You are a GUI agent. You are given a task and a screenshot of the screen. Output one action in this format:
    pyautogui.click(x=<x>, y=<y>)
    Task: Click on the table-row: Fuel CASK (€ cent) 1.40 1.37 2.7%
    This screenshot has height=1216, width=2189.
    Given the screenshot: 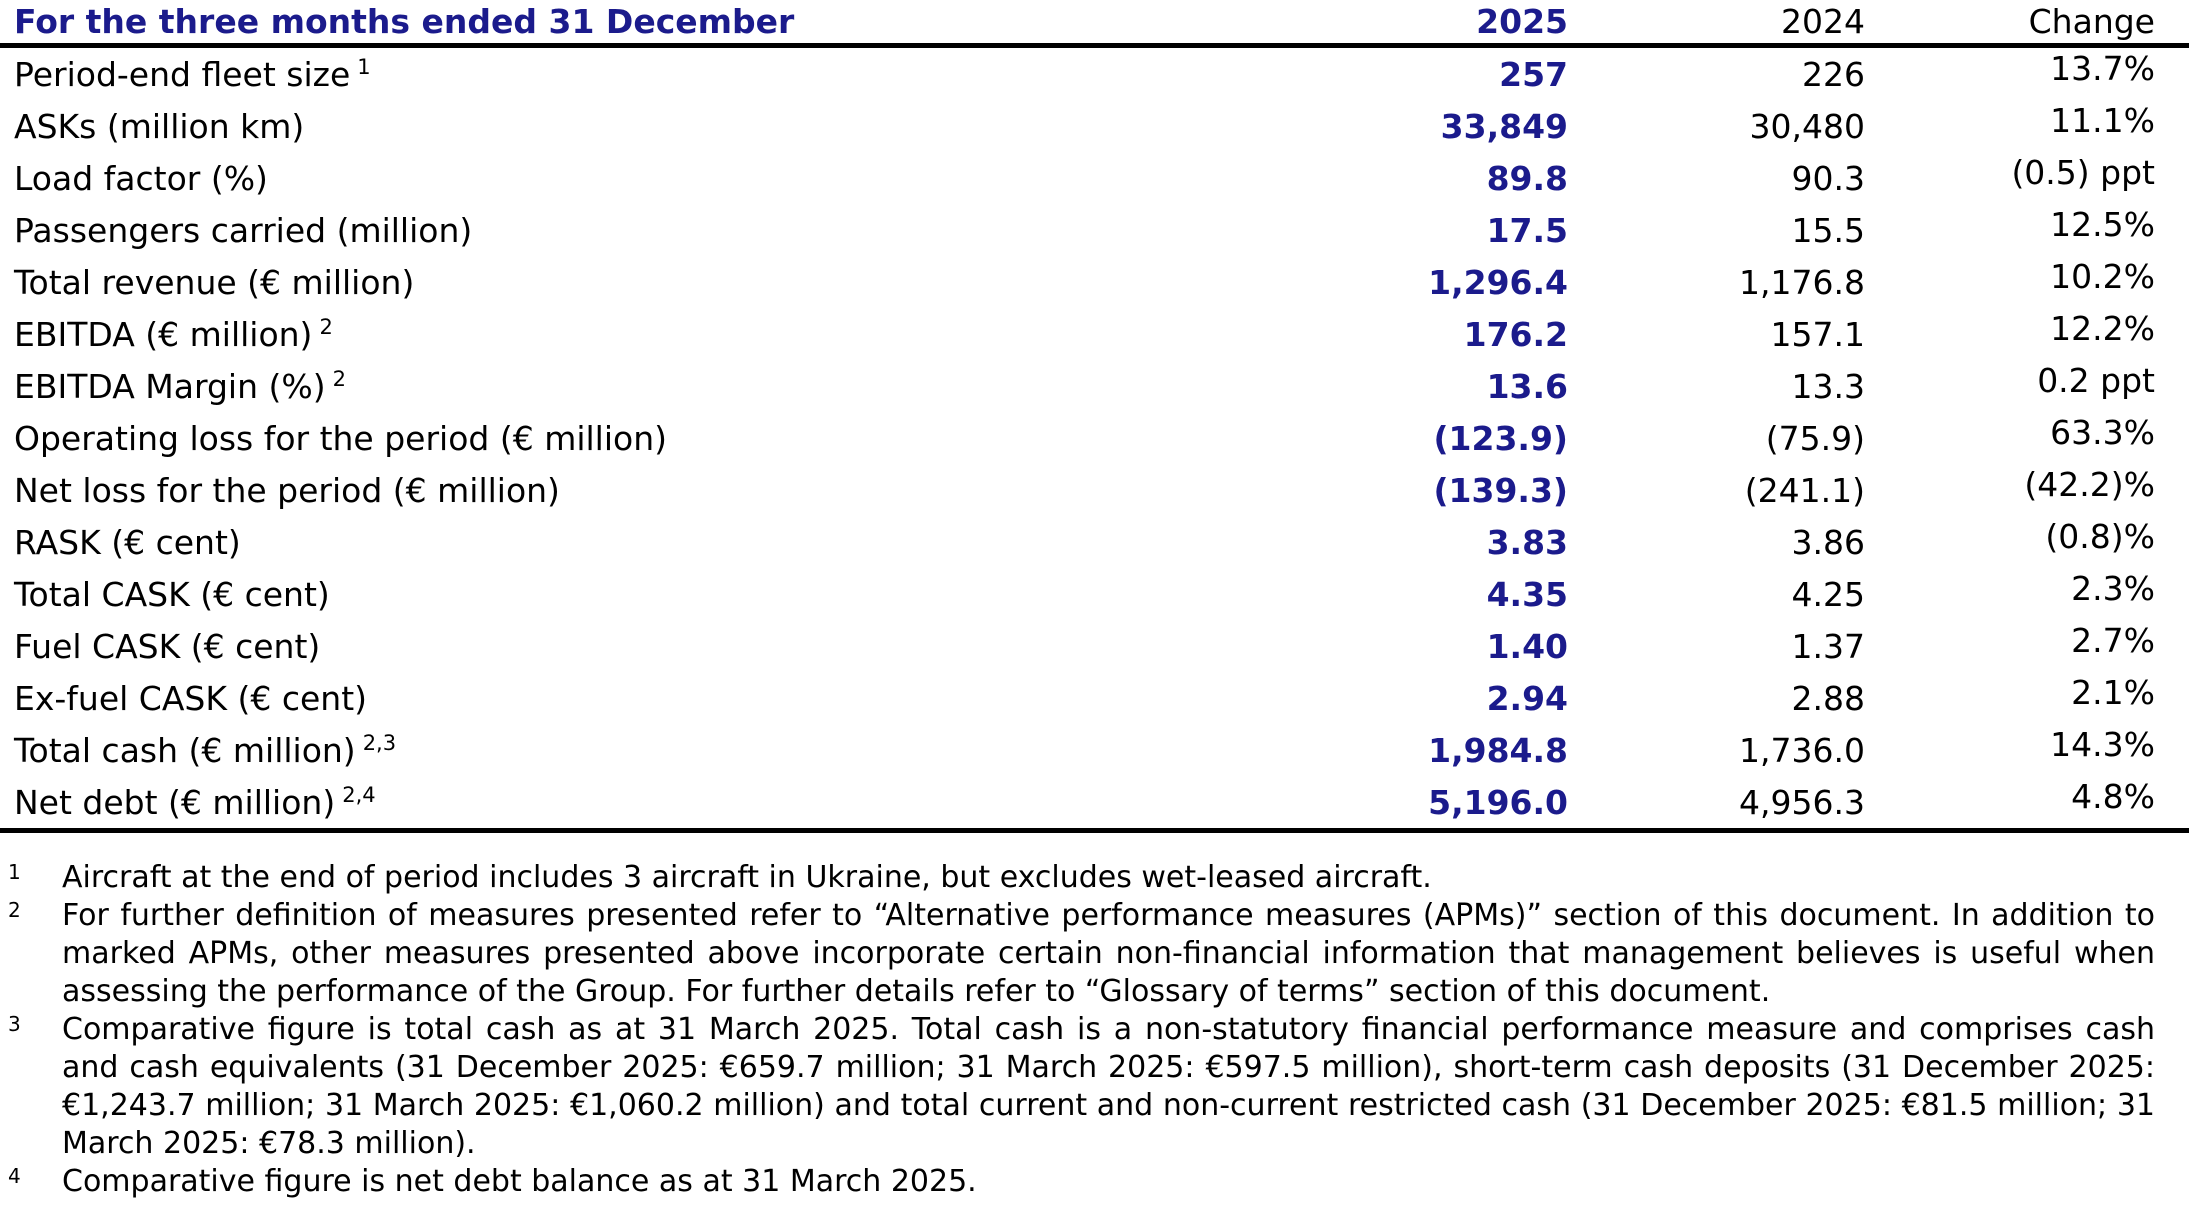 What is the action you would take?
    pyautogui.click(x=1094, y=646)
    